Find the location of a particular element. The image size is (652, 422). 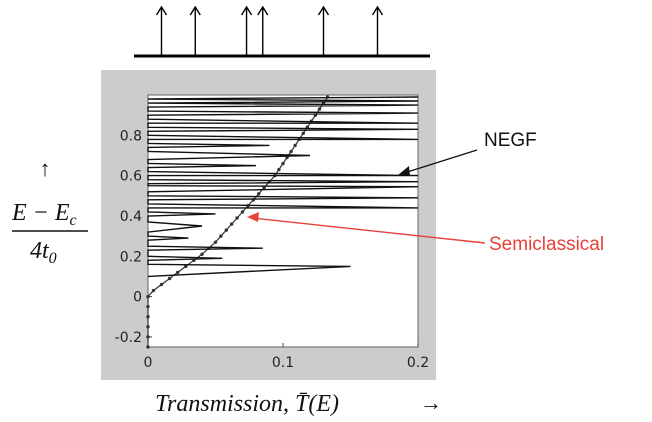

x-label-right-arrow: → is located at coordinates (431, 402).